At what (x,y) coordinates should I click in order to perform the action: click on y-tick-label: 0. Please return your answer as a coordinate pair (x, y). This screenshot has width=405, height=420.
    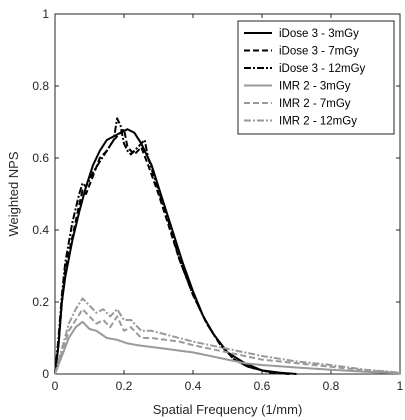
    Looking at the image, I should click on (45, 374).